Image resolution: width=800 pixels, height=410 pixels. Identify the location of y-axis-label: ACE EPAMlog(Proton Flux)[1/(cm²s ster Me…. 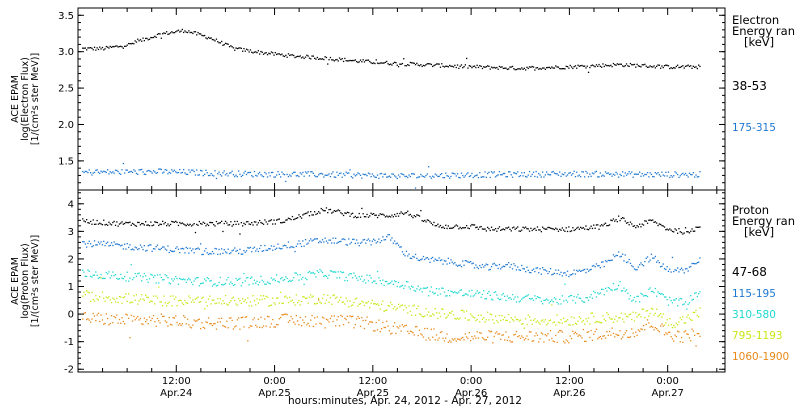
(25, 281).